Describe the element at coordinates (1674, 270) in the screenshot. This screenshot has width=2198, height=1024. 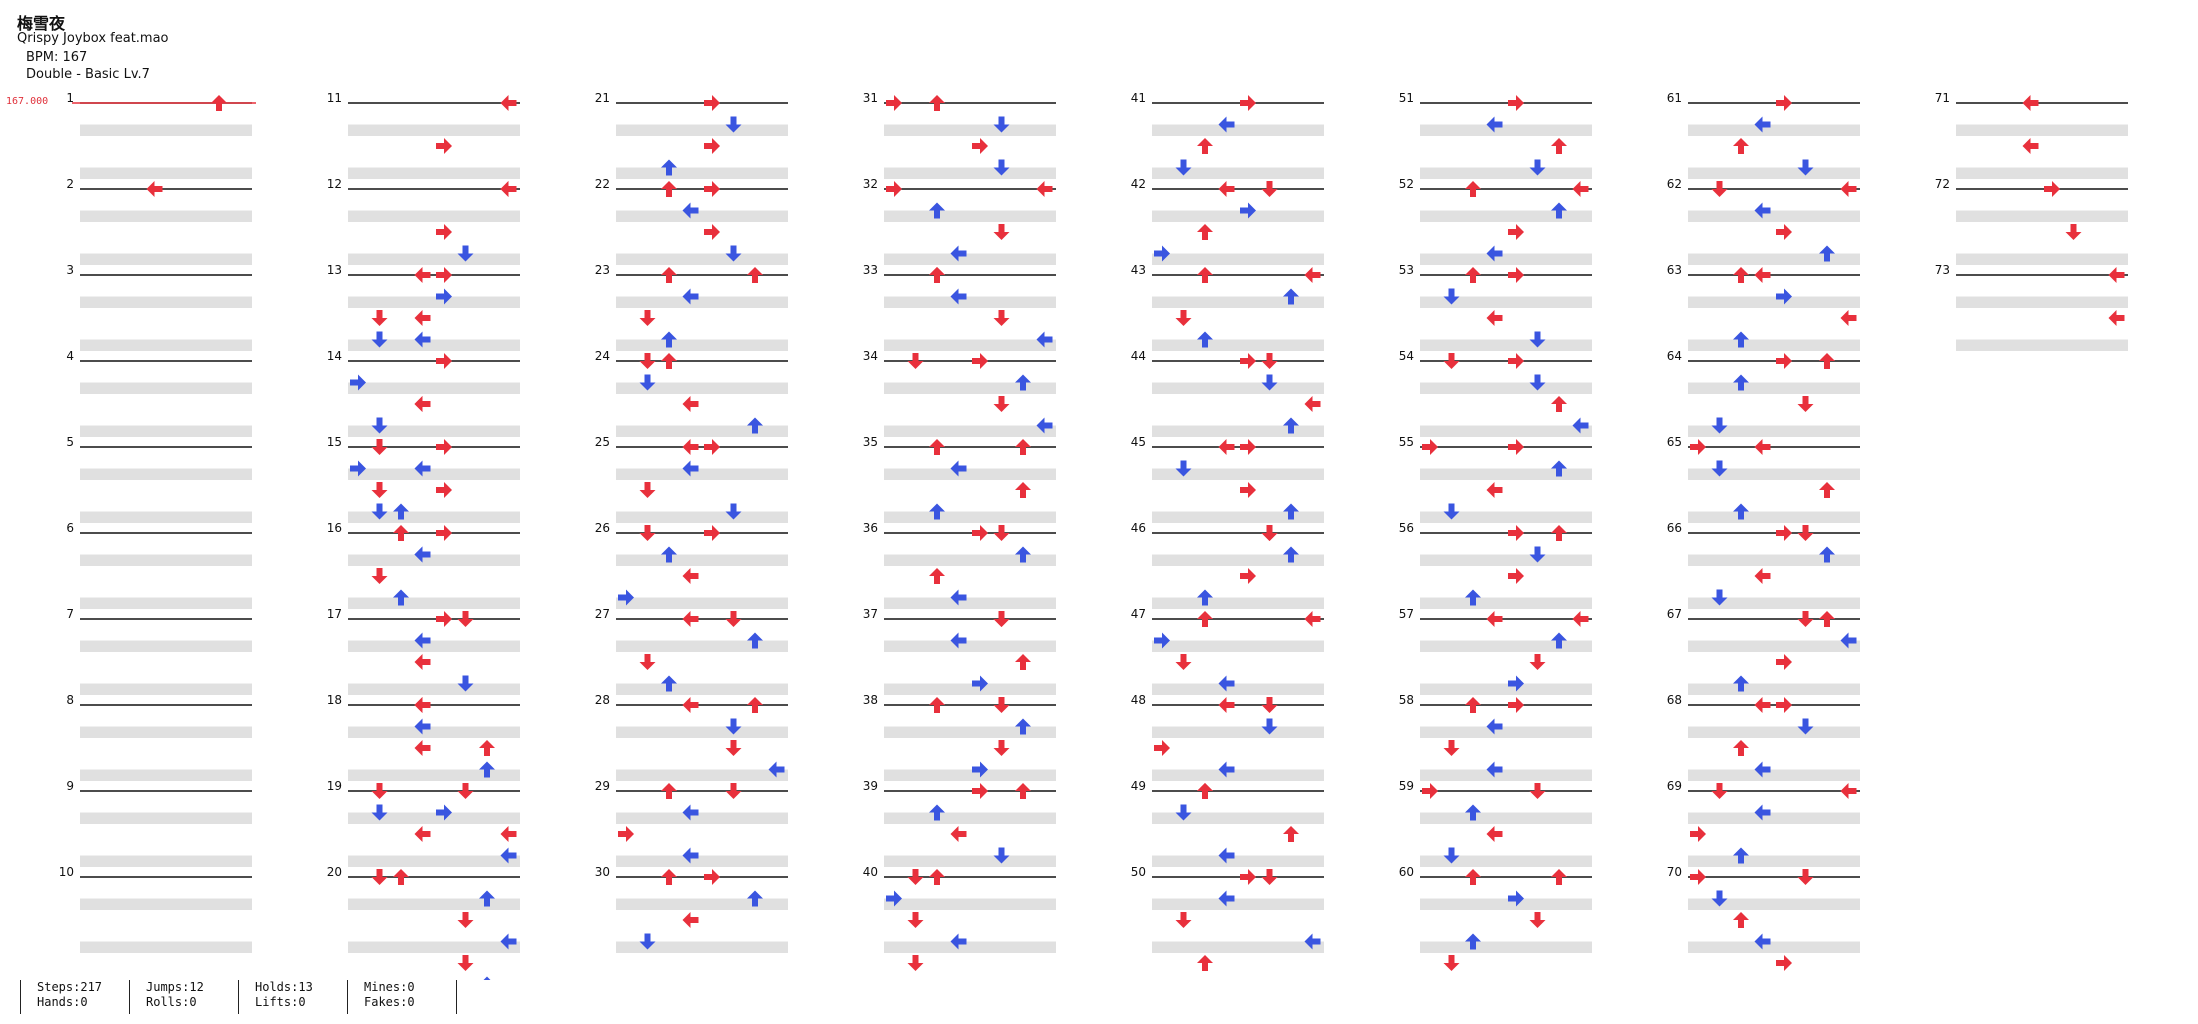
I see `measure-number: 63` at that location.